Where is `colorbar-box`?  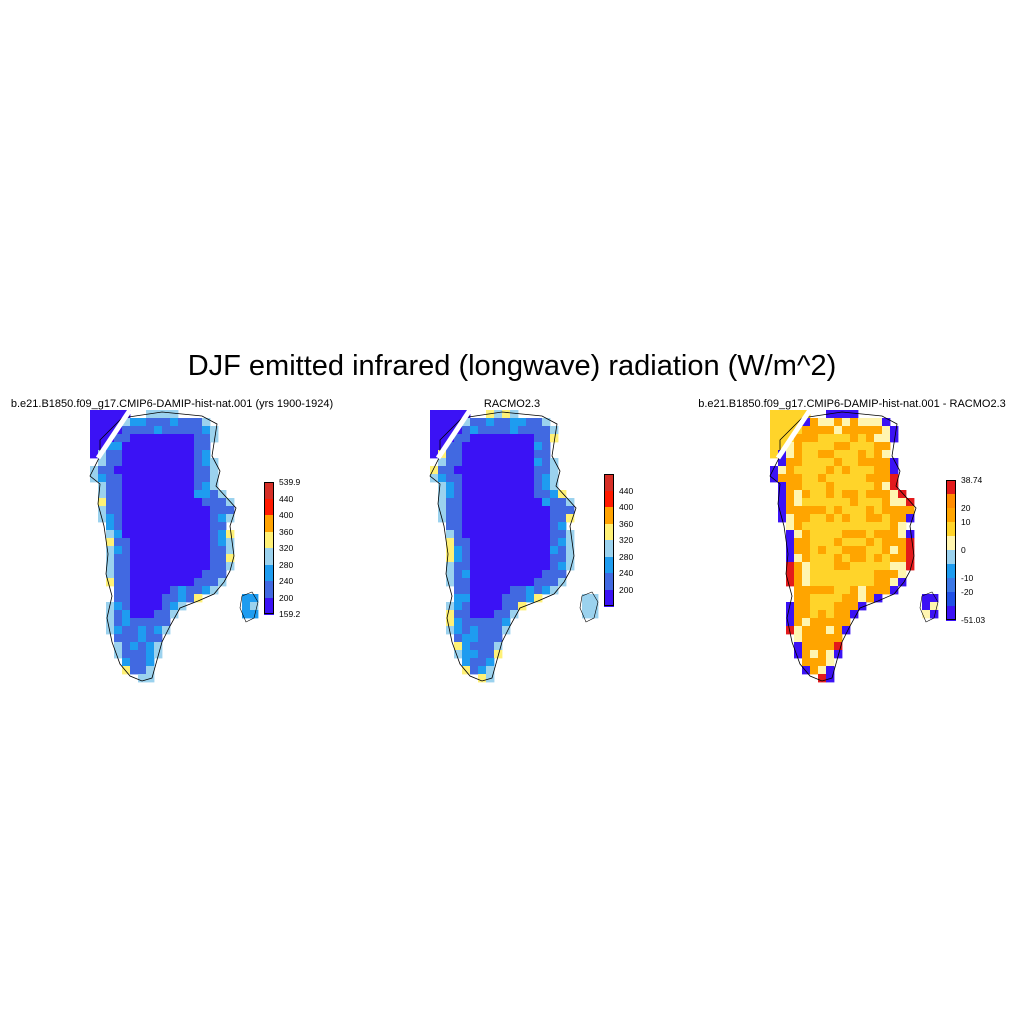
colorbar-box is located at coordinates (269, 606).